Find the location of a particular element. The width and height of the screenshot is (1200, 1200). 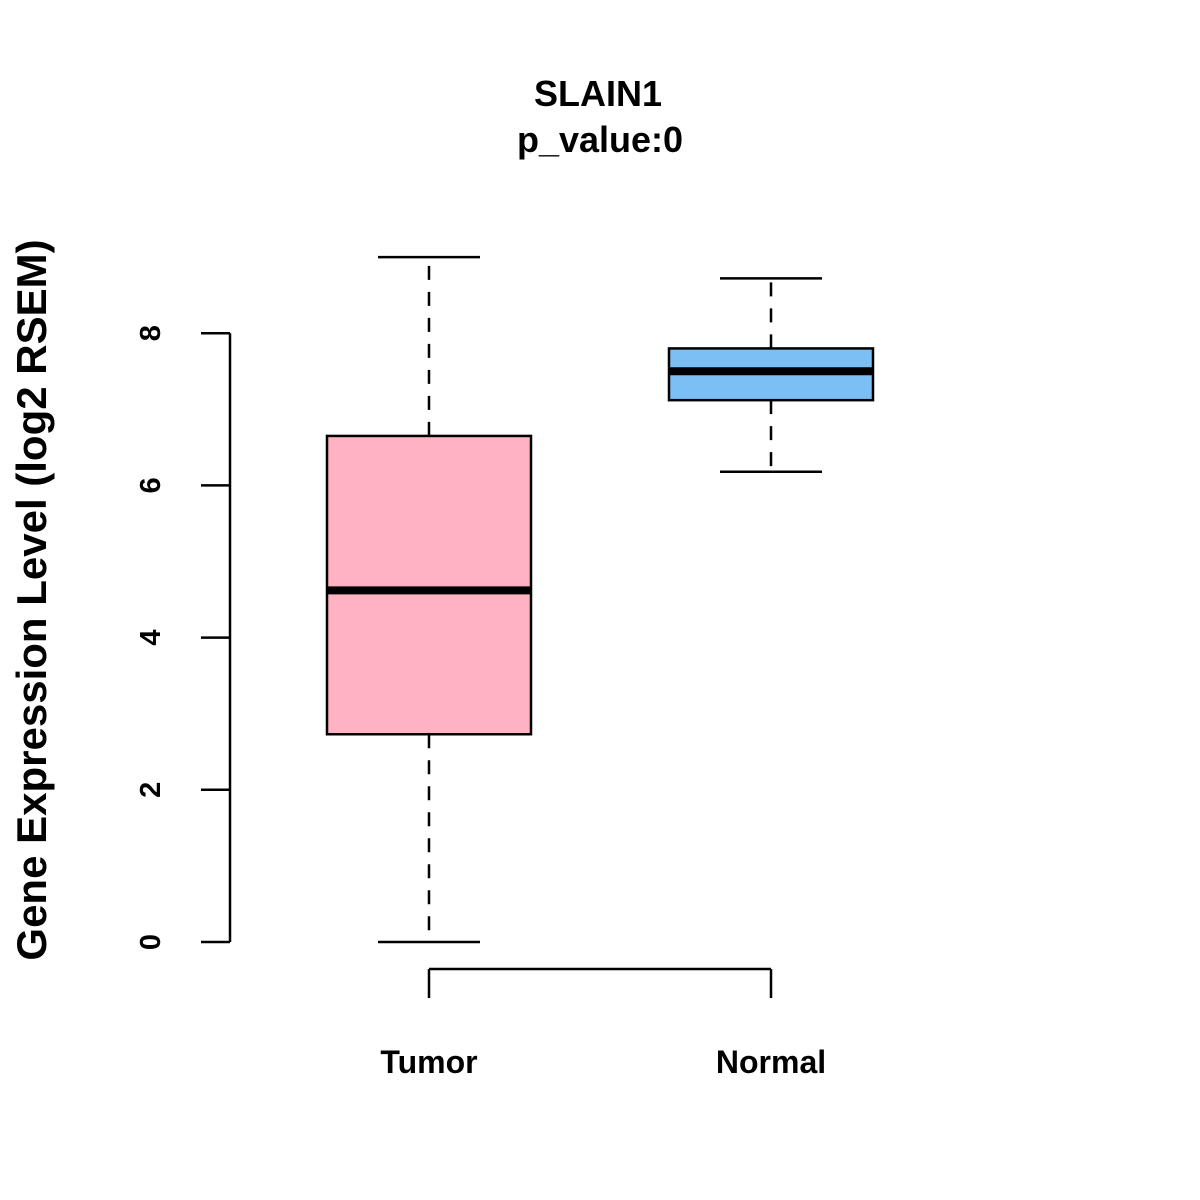

chart-subtitle: p_value:0 is located at coordinates (600, 139).